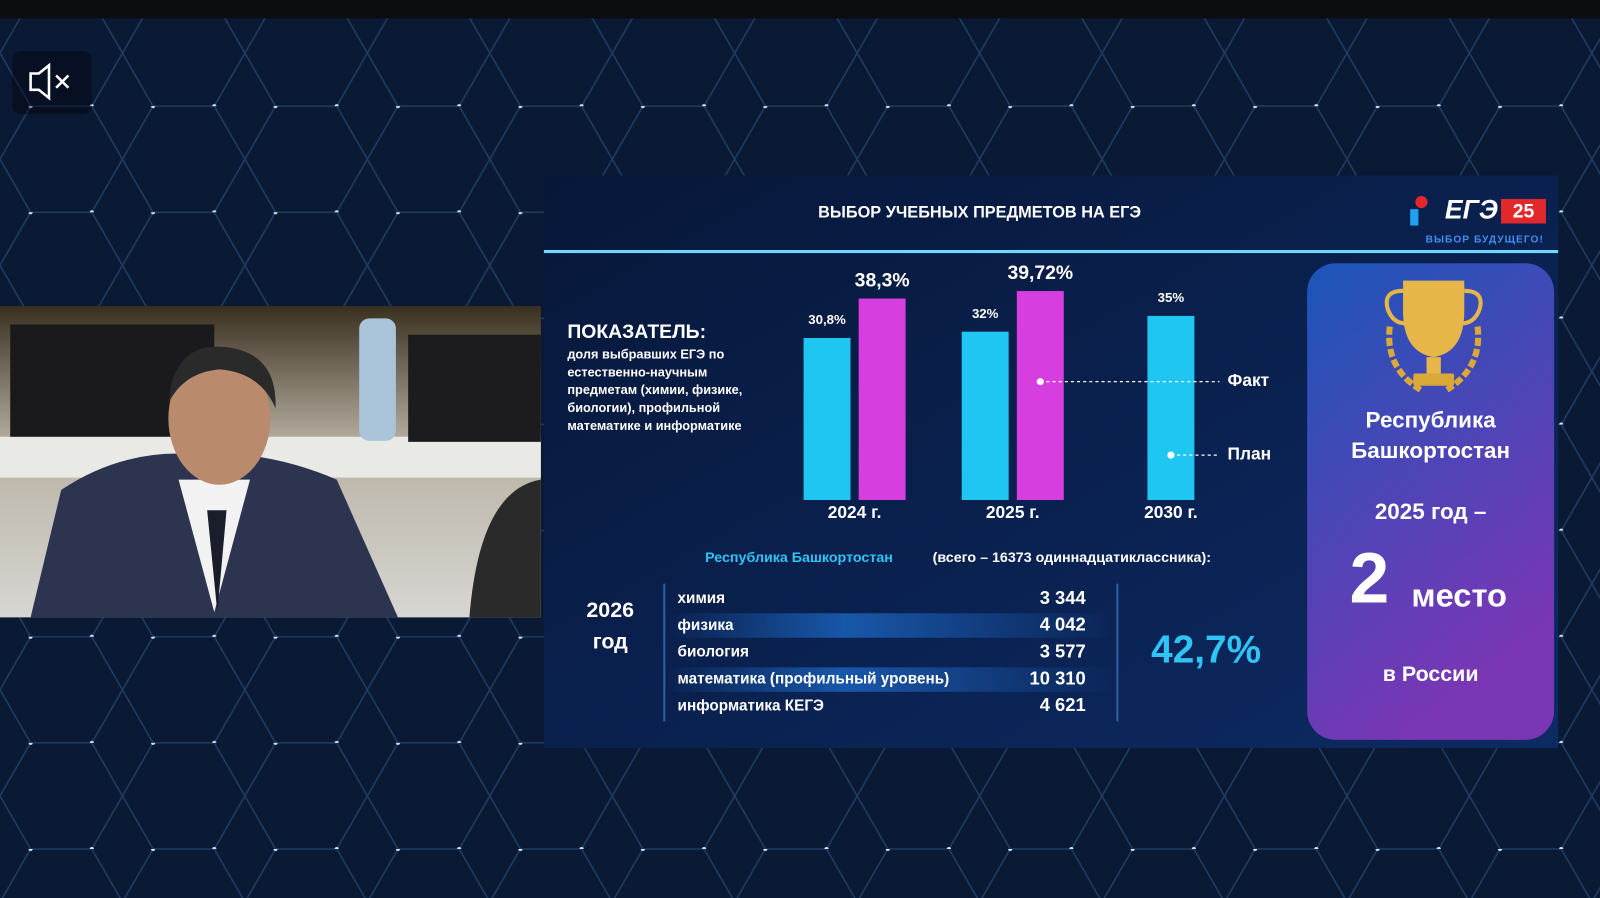  I want to click on x-tick-label: 2030 г., so click(1171, 512).